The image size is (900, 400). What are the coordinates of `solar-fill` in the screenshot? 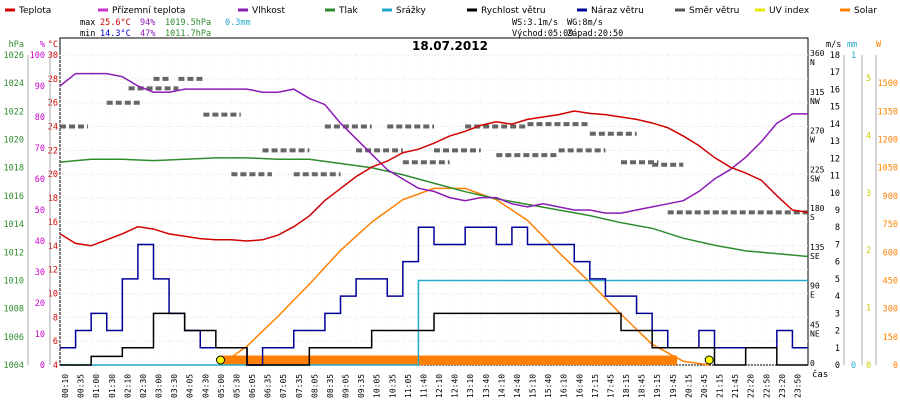 It's located at (449, 360).